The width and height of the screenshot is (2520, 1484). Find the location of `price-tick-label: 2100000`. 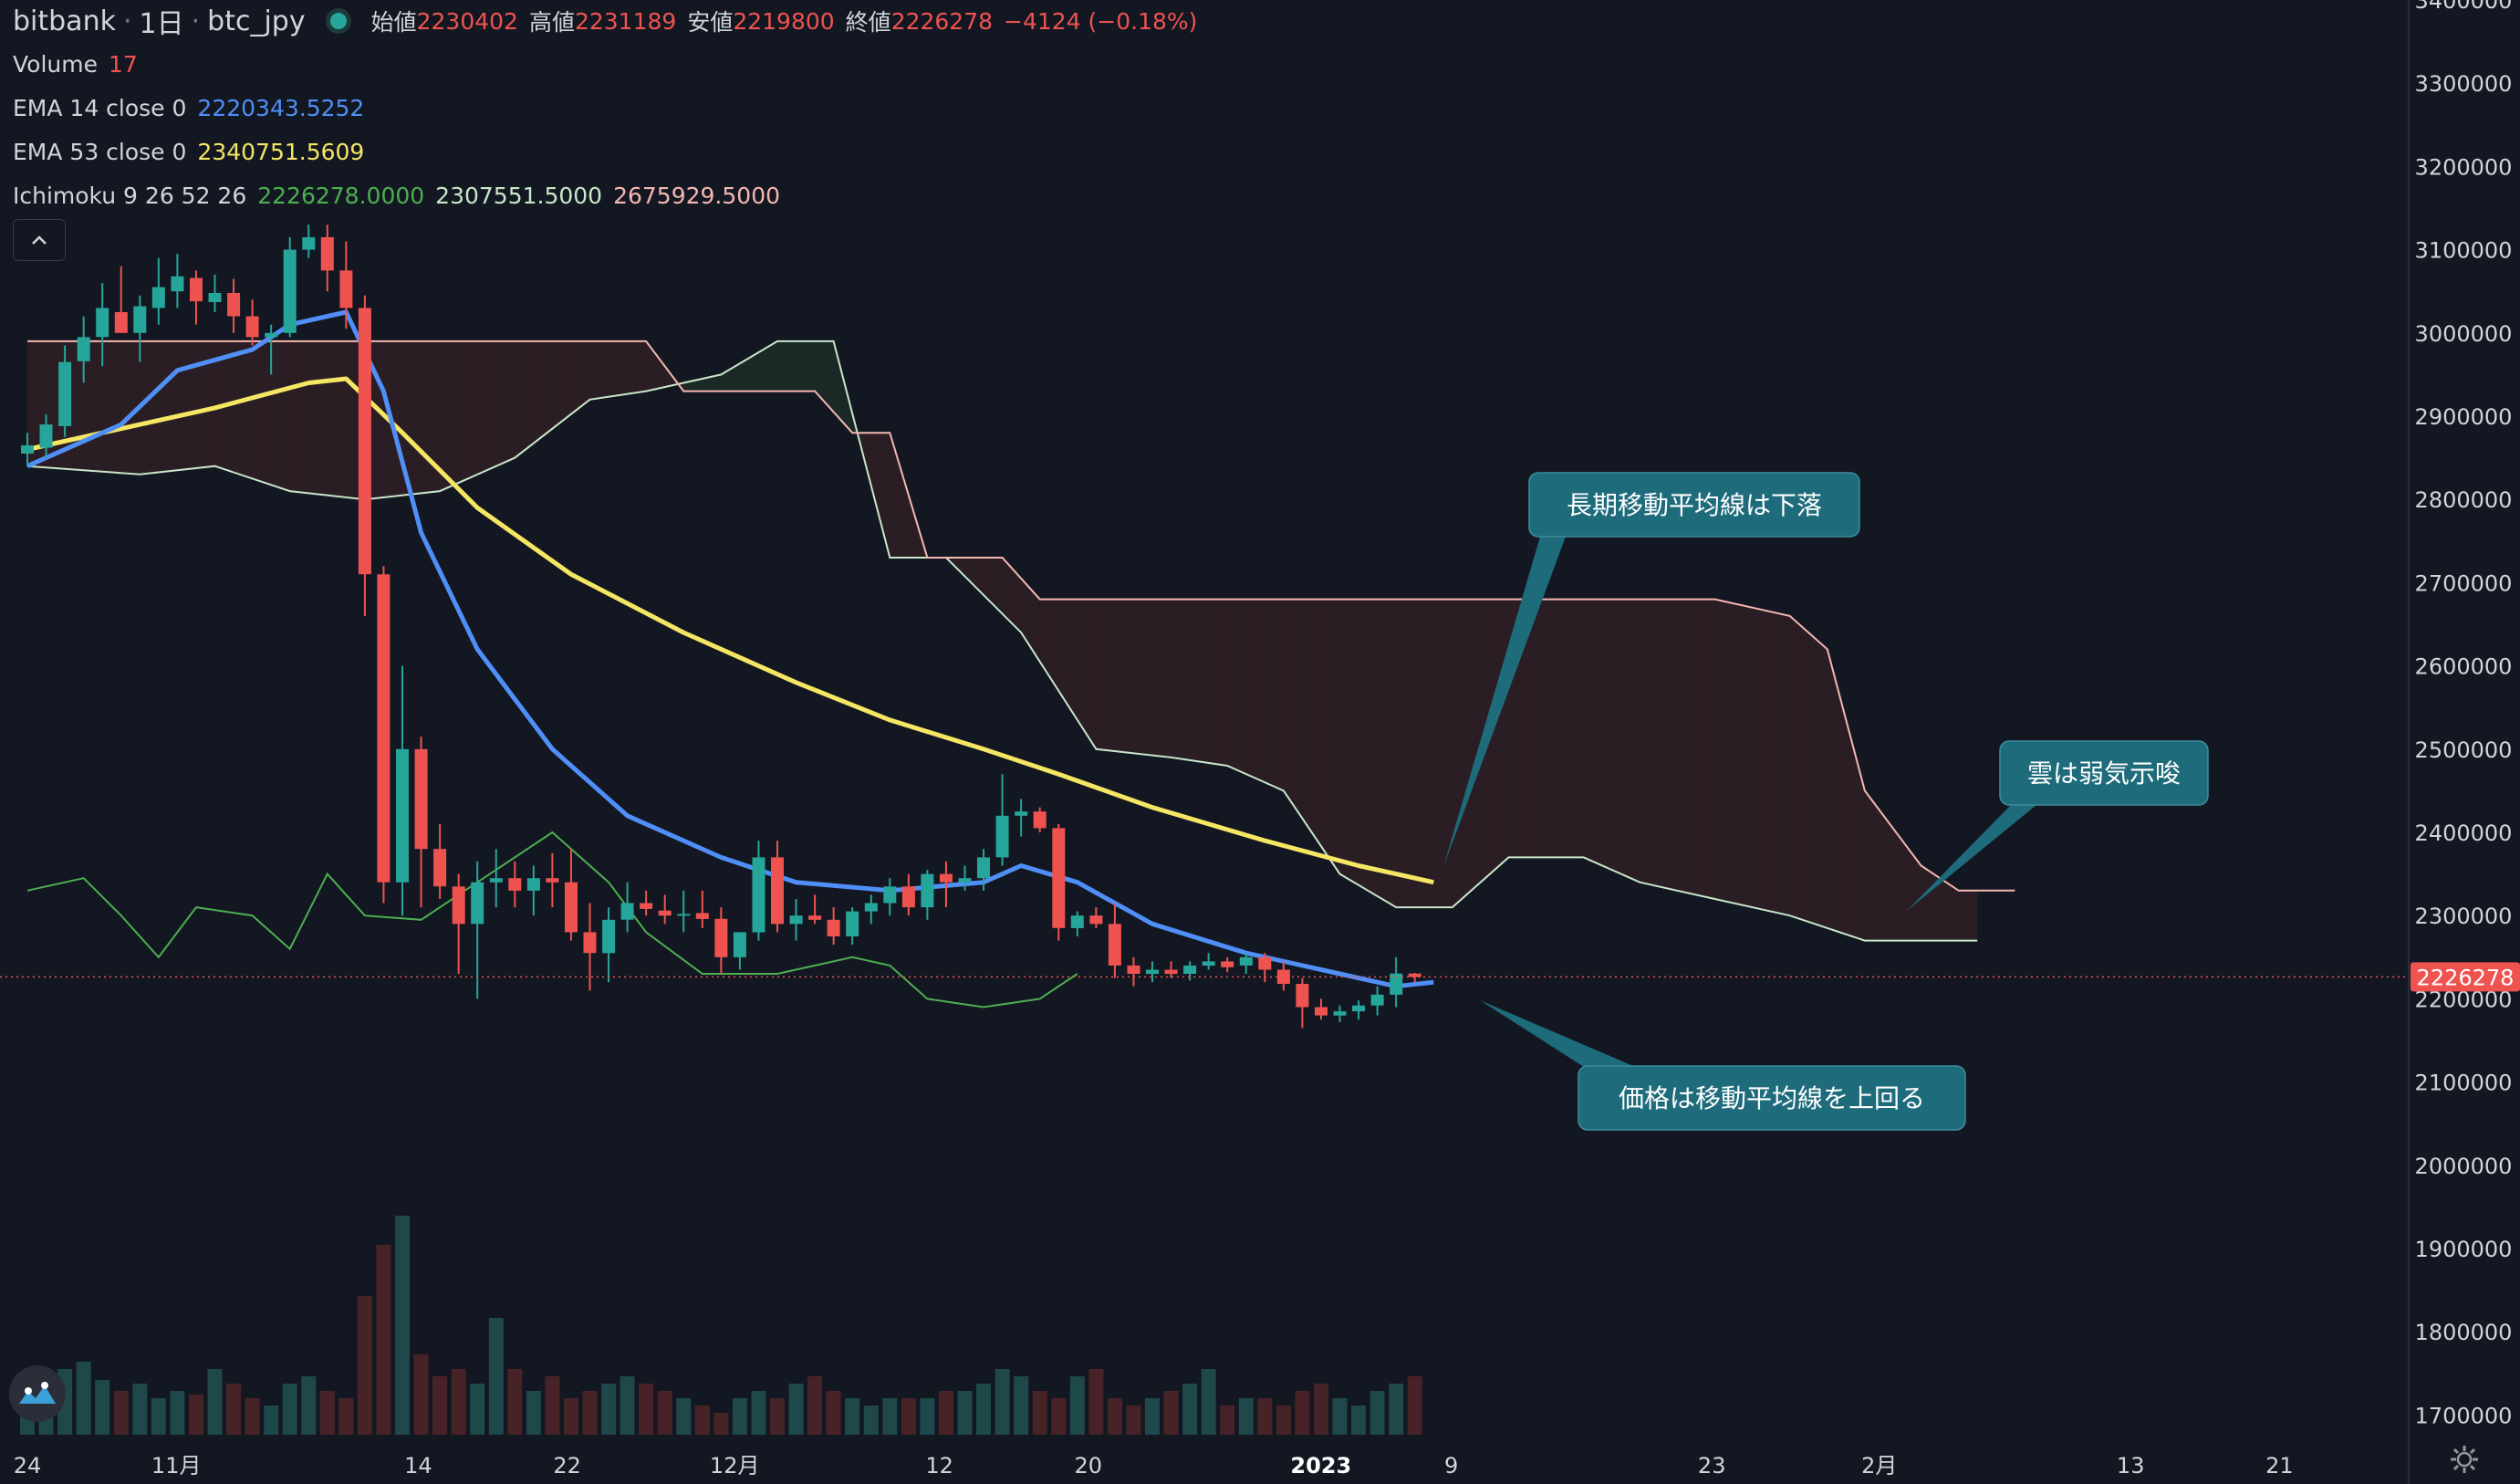

price-tick-label: 2100000 is located at coordinates (2464, 1083).